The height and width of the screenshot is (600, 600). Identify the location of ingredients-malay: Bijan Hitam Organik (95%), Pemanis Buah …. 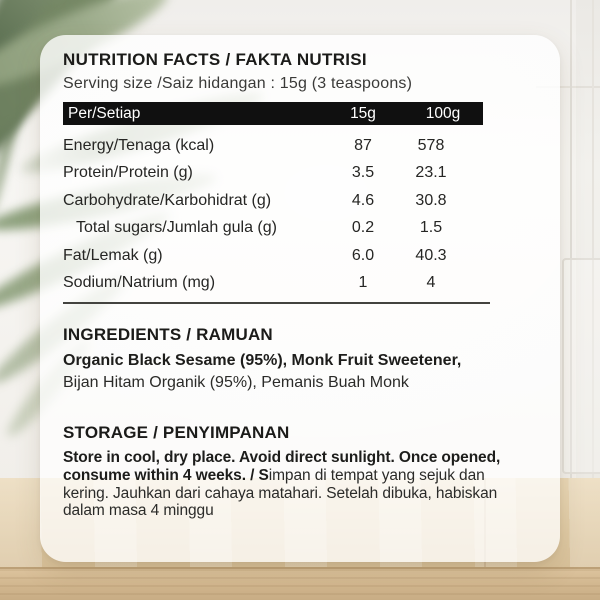
(236, 383).